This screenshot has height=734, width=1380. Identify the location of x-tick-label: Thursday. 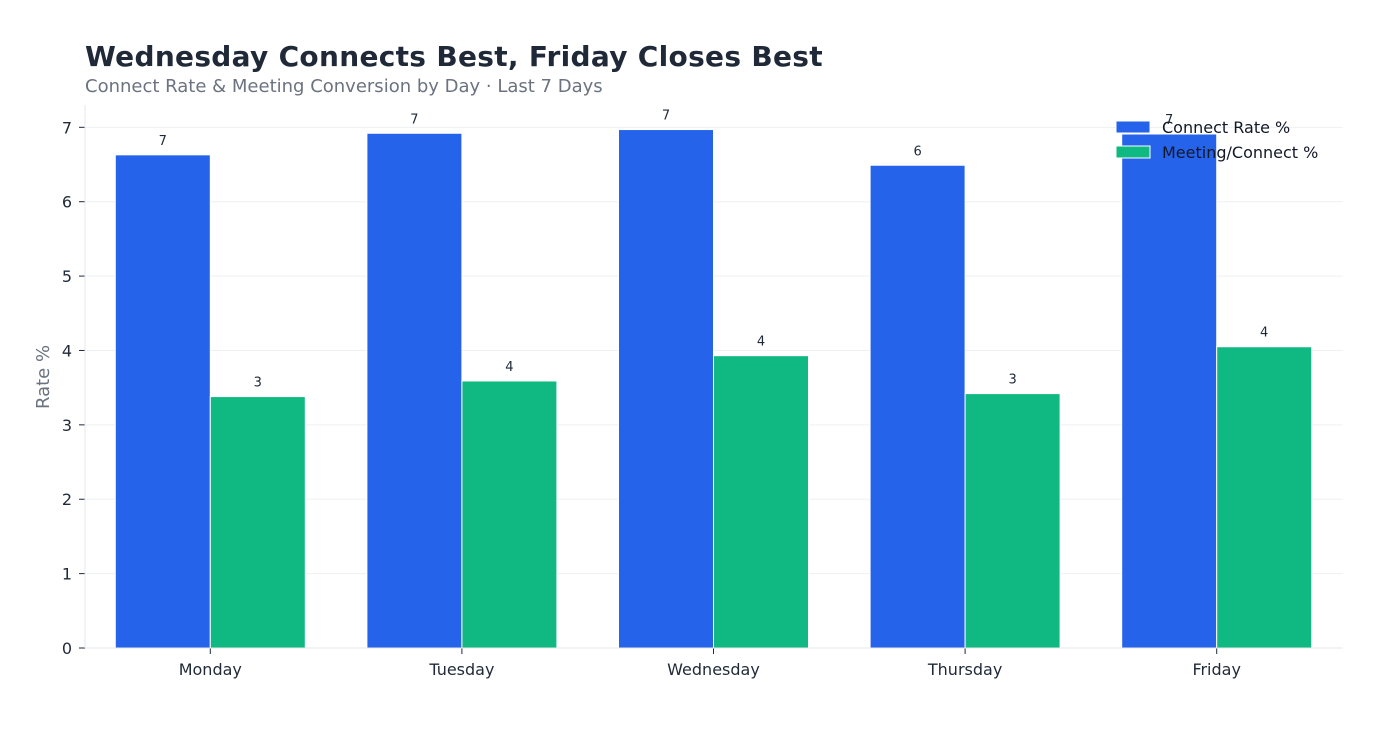
(964, 669).